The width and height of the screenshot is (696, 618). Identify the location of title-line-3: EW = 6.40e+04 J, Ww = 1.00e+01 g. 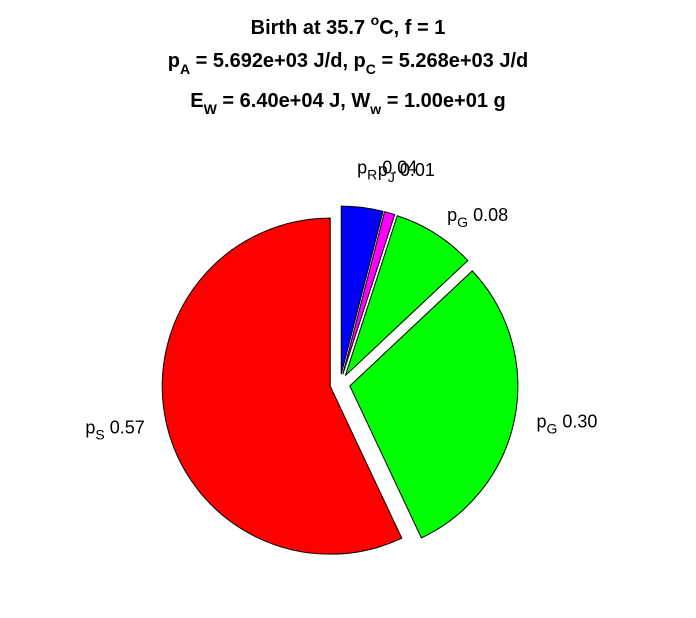
(347, 103).